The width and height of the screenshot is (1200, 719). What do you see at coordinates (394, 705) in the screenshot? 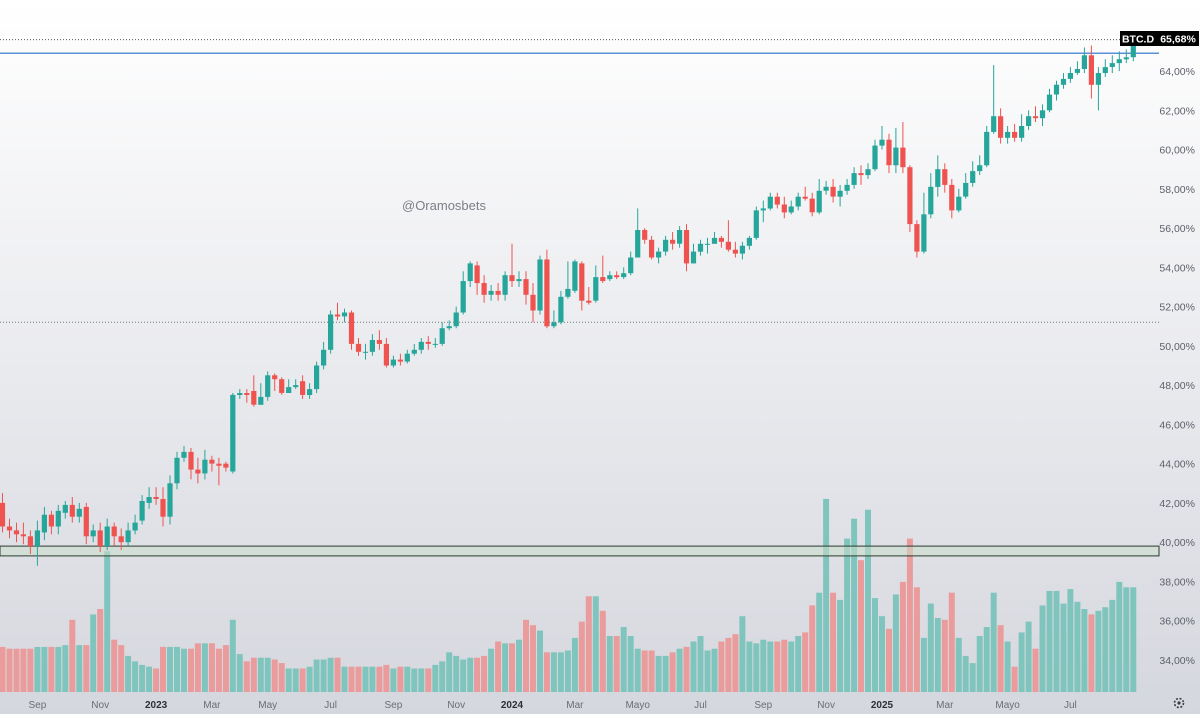
I see `x-tick-label: Sep` at bounding box center [394, 705].